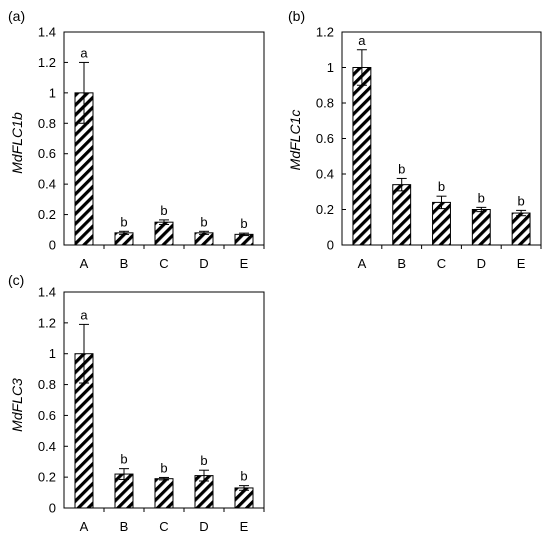 The height and width of the screenshot is (538, 550). What do you see at coordinates (481, 227) in the screenshot?
I see `bar-d` at bounding box center [481, 227].